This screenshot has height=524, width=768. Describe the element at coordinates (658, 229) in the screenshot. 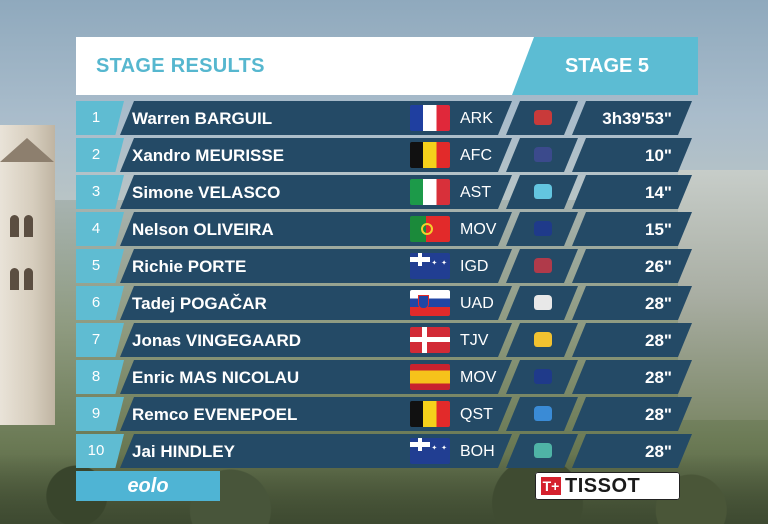

I see `finish-time: 15"` at that location.